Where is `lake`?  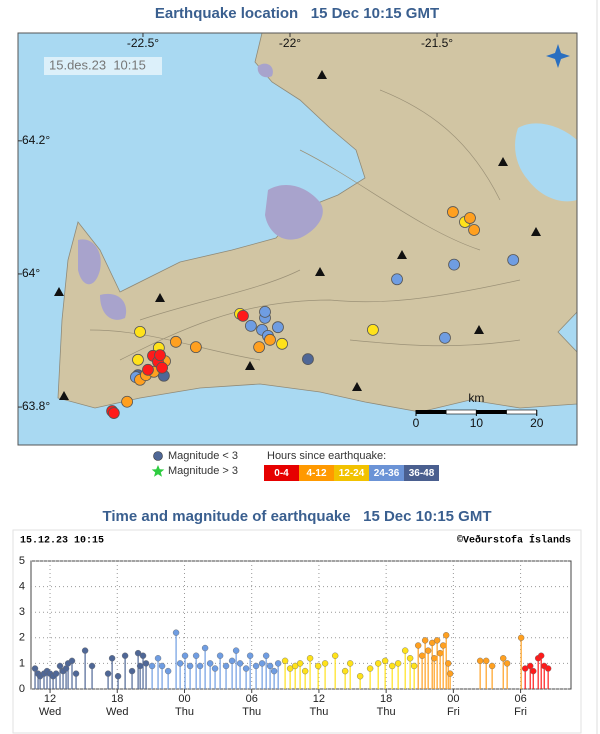 lake is located at coordinates (546, 162).